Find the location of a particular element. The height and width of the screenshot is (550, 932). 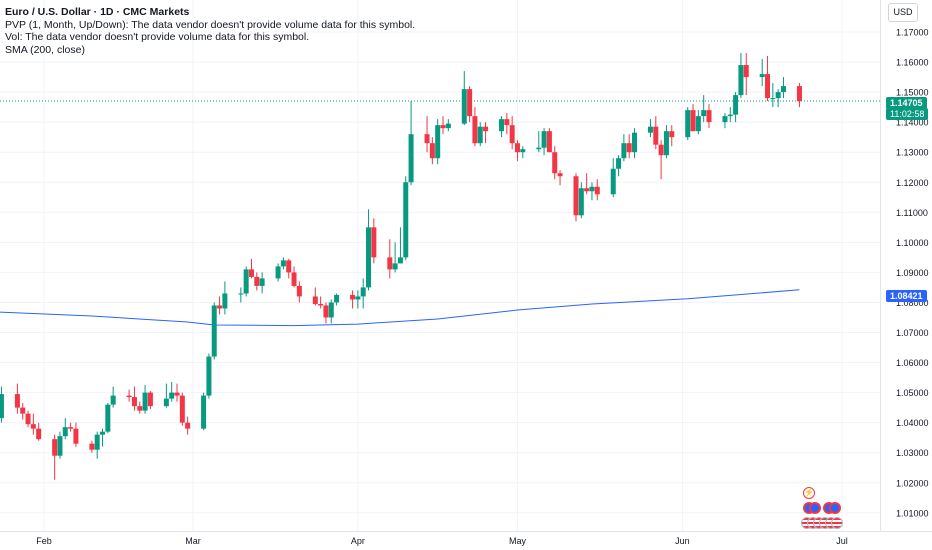

x-tick-label: Mar is located at coordinates (193, 541).